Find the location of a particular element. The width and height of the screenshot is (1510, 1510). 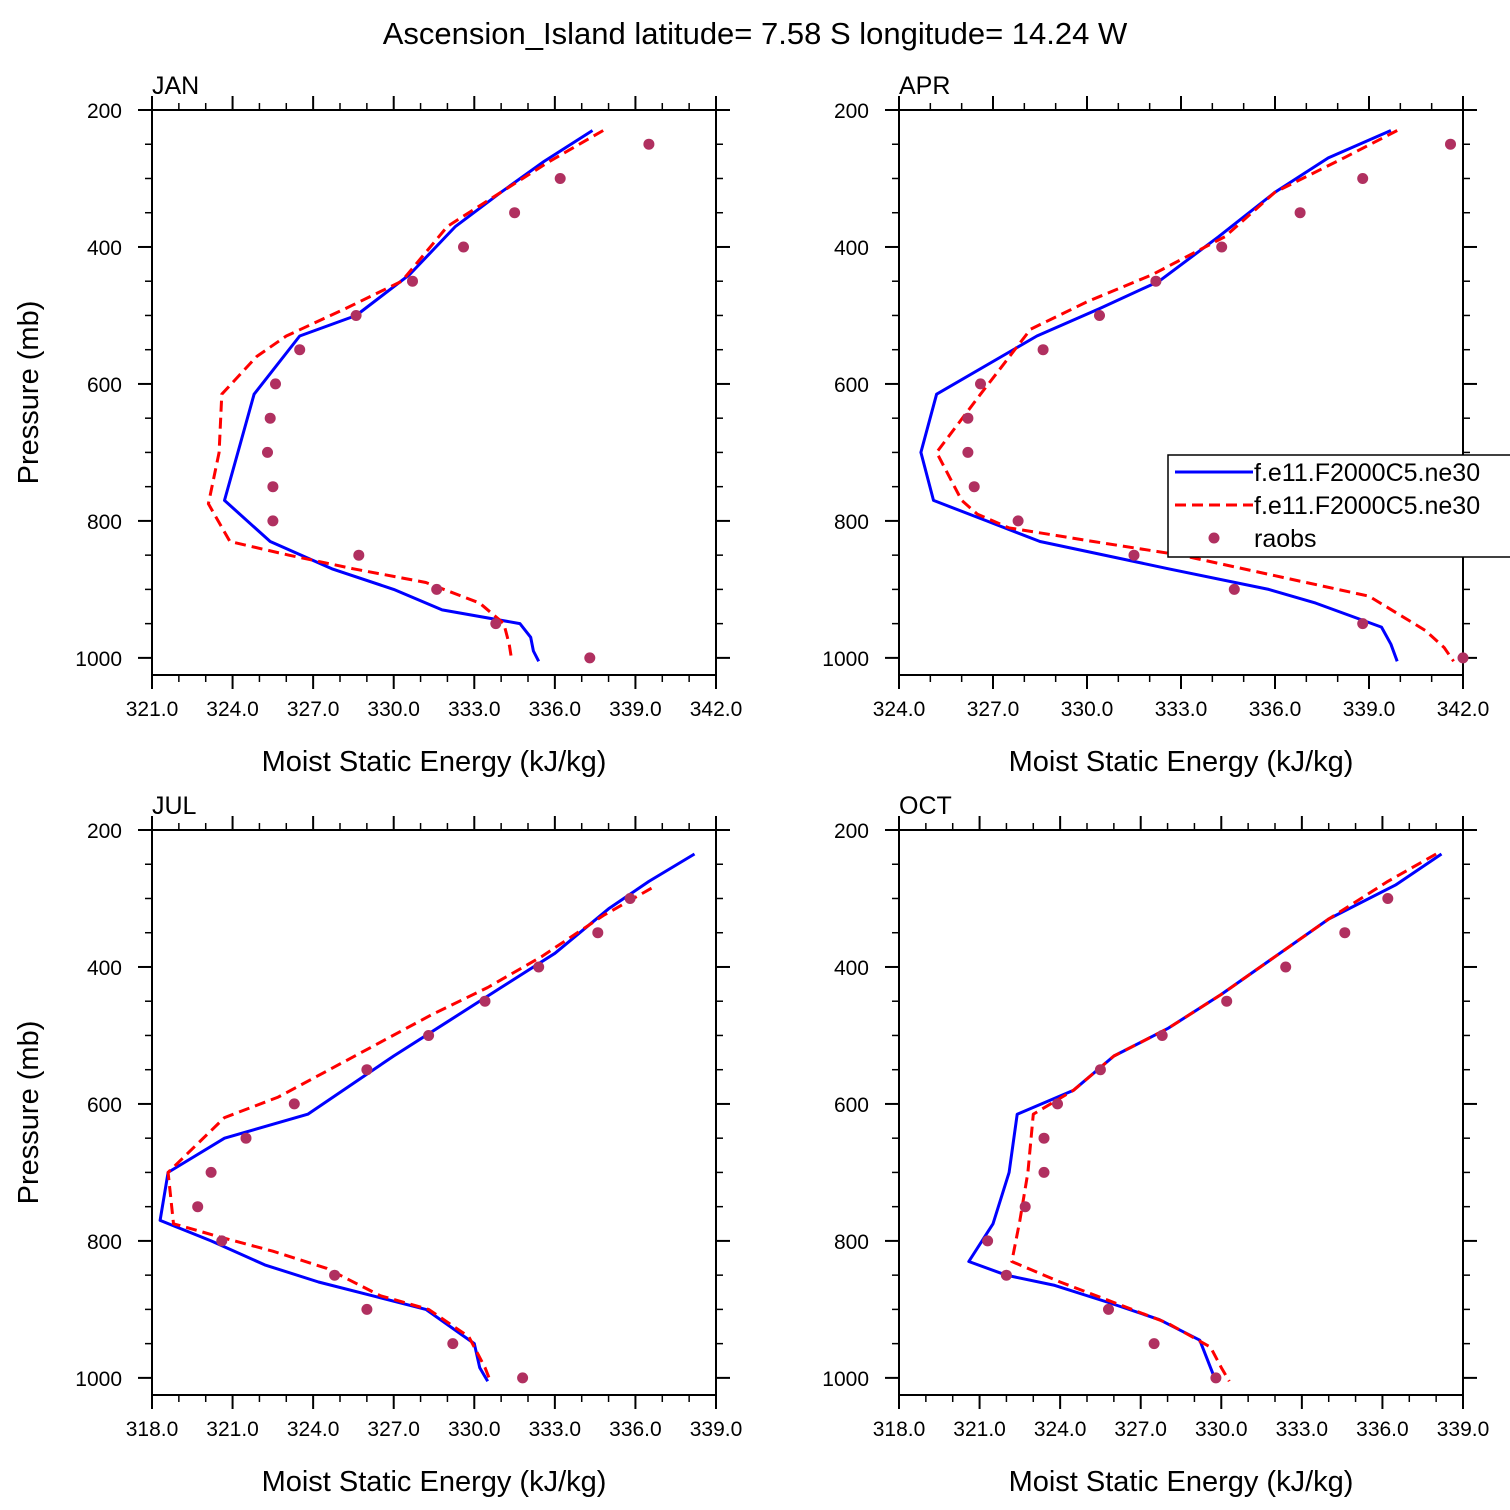

panel-label: JUL is located at coordinates (174, 806).